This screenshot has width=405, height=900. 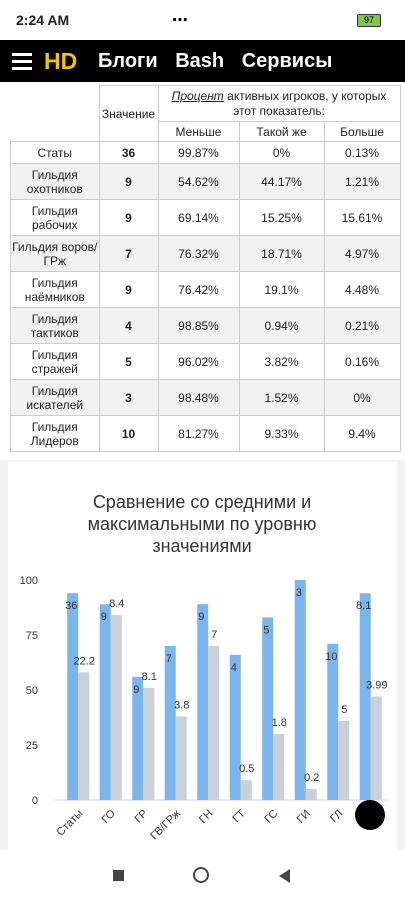 I want to click on cell: 3.82%, so click(x=281, y=361).